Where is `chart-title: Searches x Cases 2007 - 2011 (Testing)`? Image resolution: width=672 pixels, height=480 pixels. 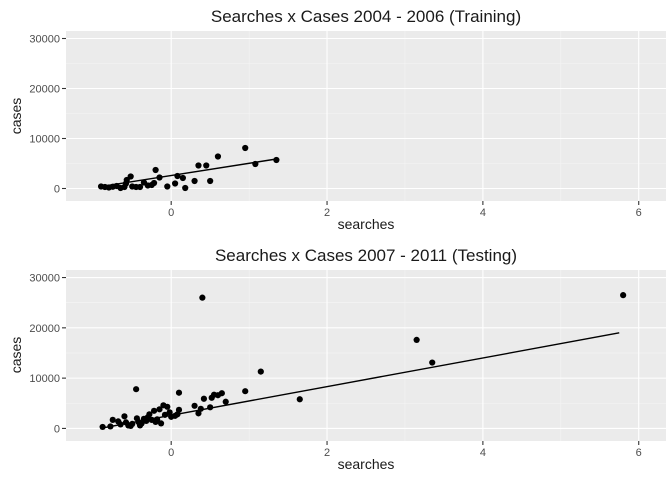
chart-title: Searches x Cases 2007 - 2011 (Testing) is located at coordinates (366, 255).